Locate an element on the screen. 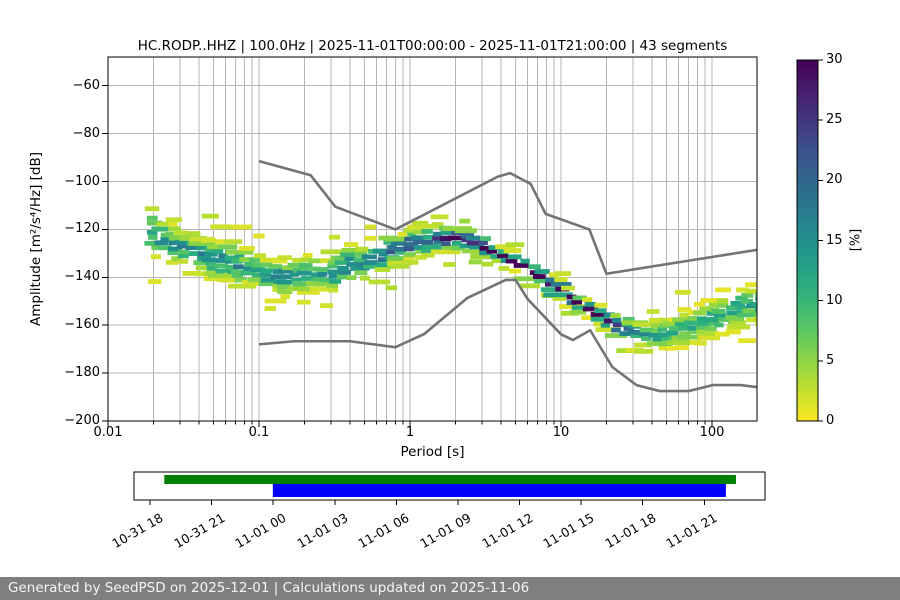 This screenshot has height=600, width=900. x-tick-label: 1 is located at coordinates (410, 432).